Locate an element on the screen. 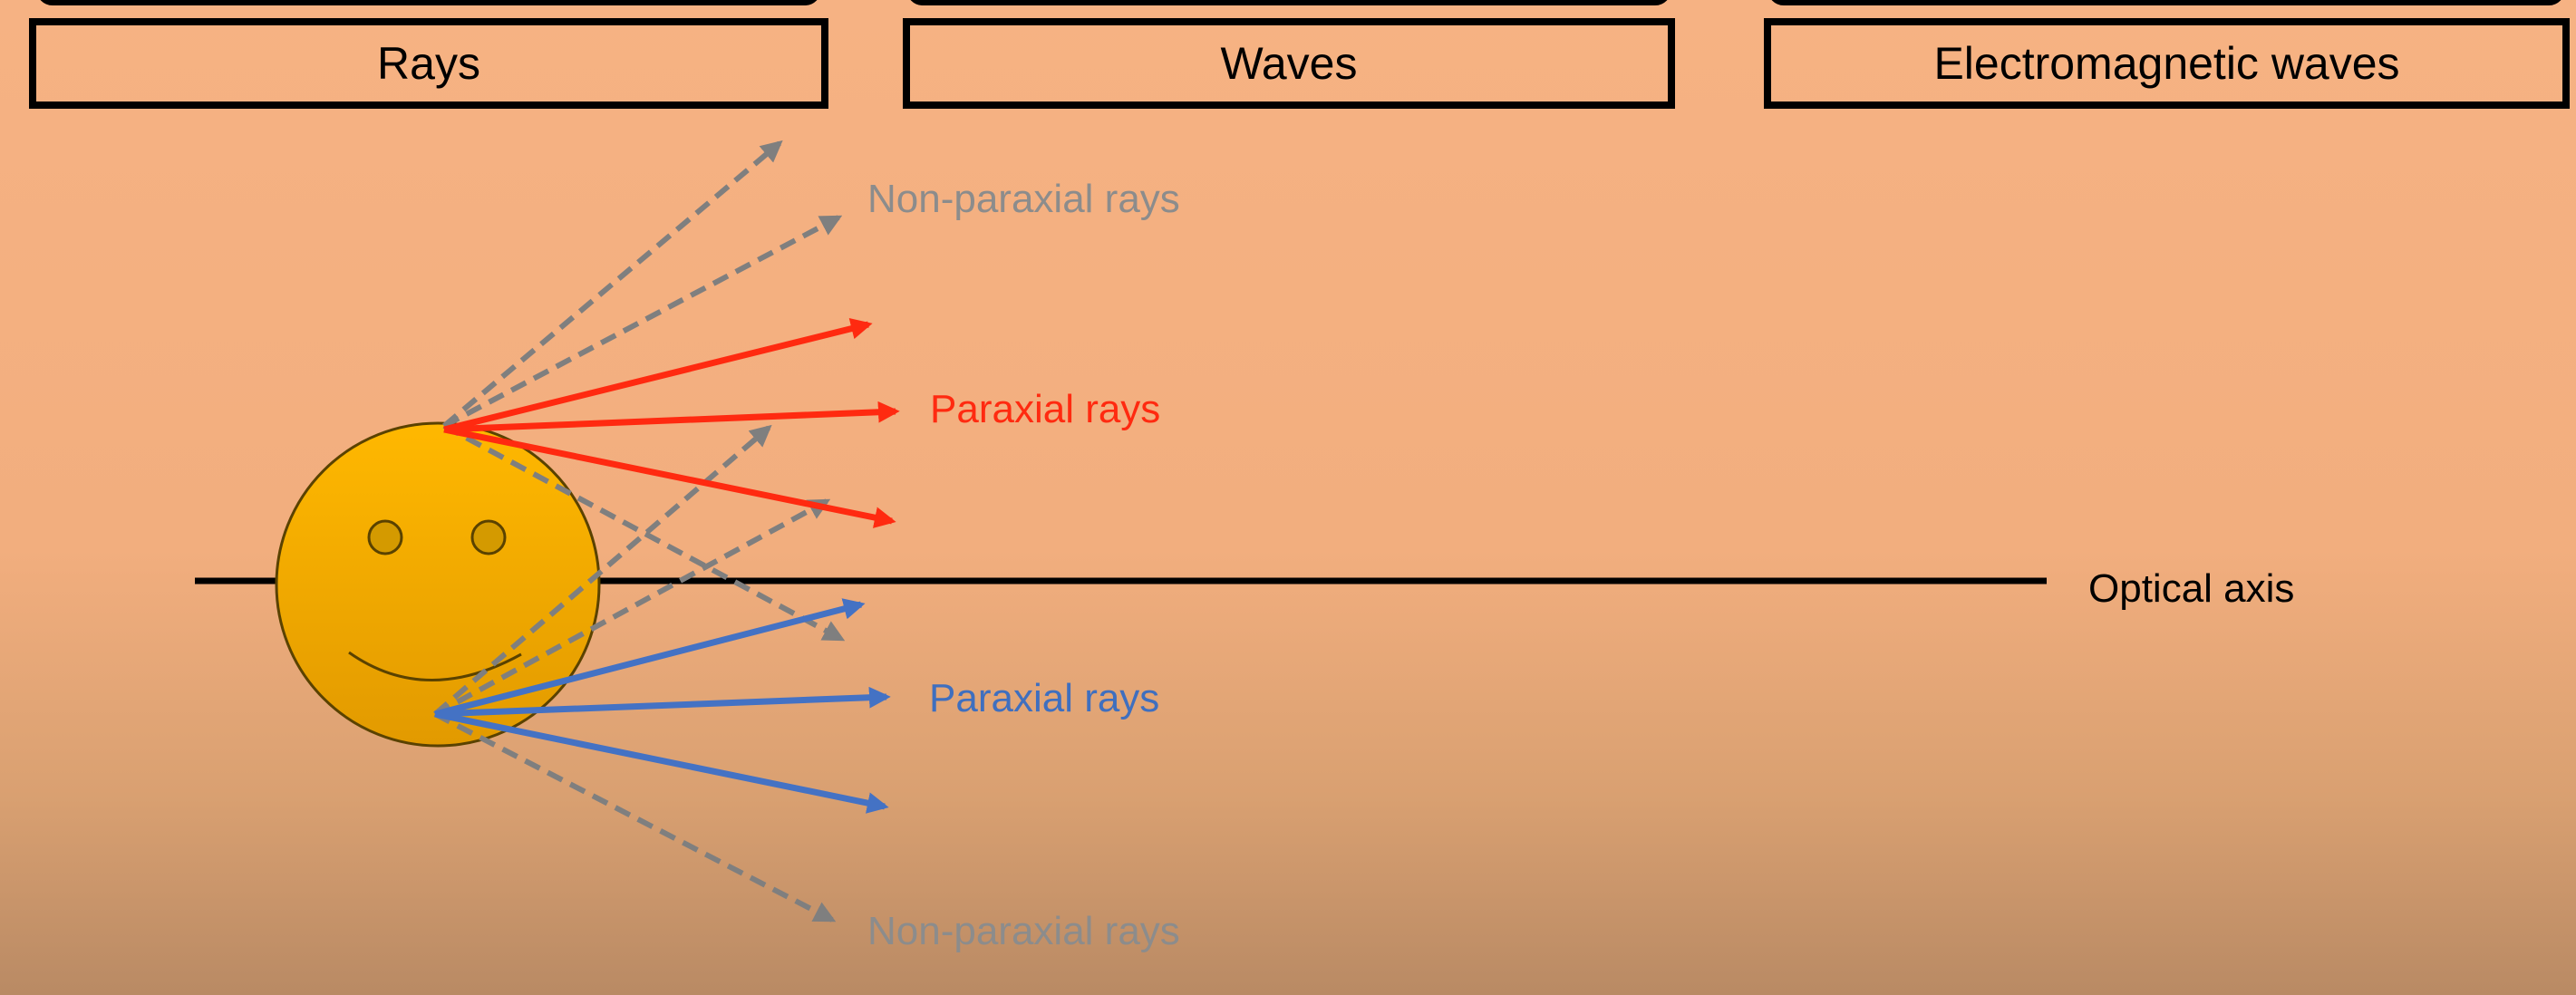 The height and width of the screenshot is (995, 2576). label-non-paraxial-rays-top: Non-paraxial rays is located at coordinates (1023, 199).